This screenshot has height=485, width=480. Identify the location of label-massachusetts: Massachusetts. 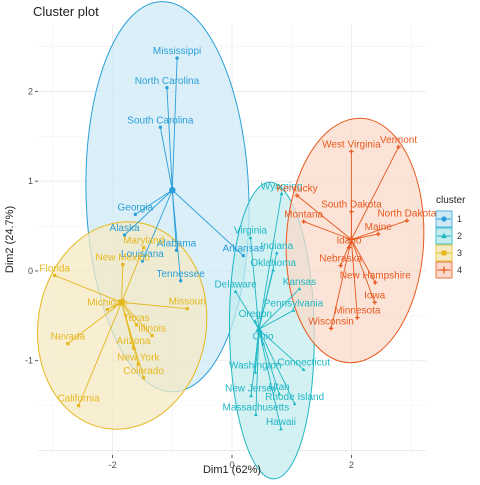
(256, 408).